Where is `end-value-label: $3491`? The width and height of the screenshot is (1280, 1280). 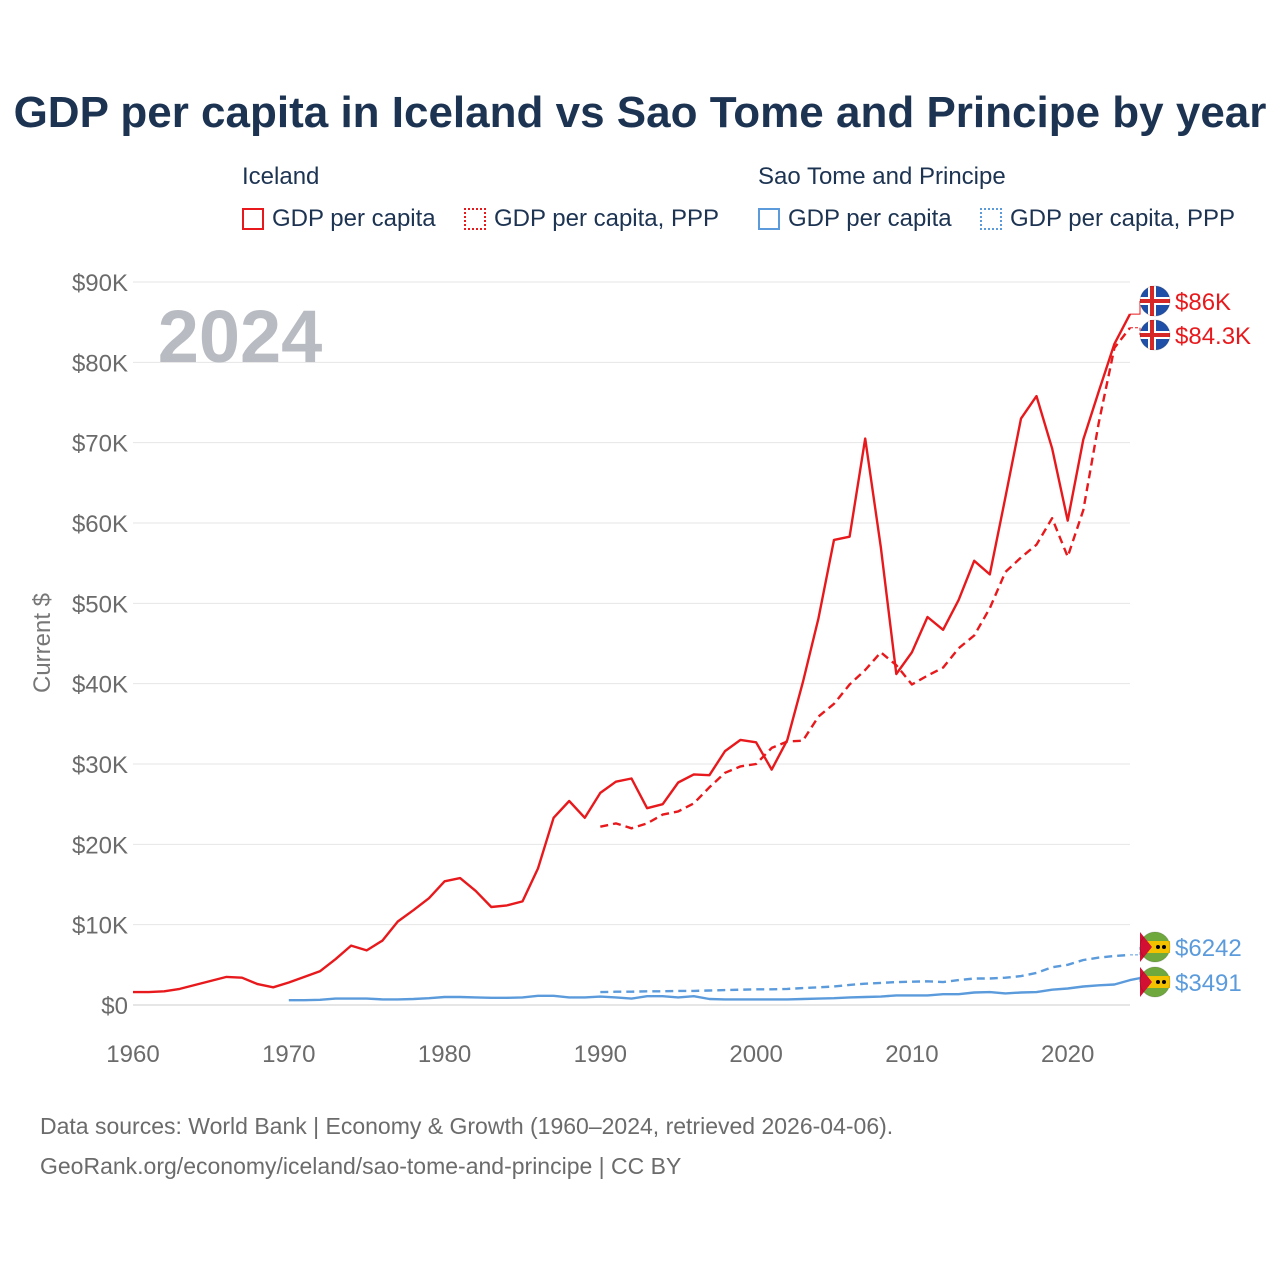 end-value-label: $3491 is located at coordinates (1208, 983).